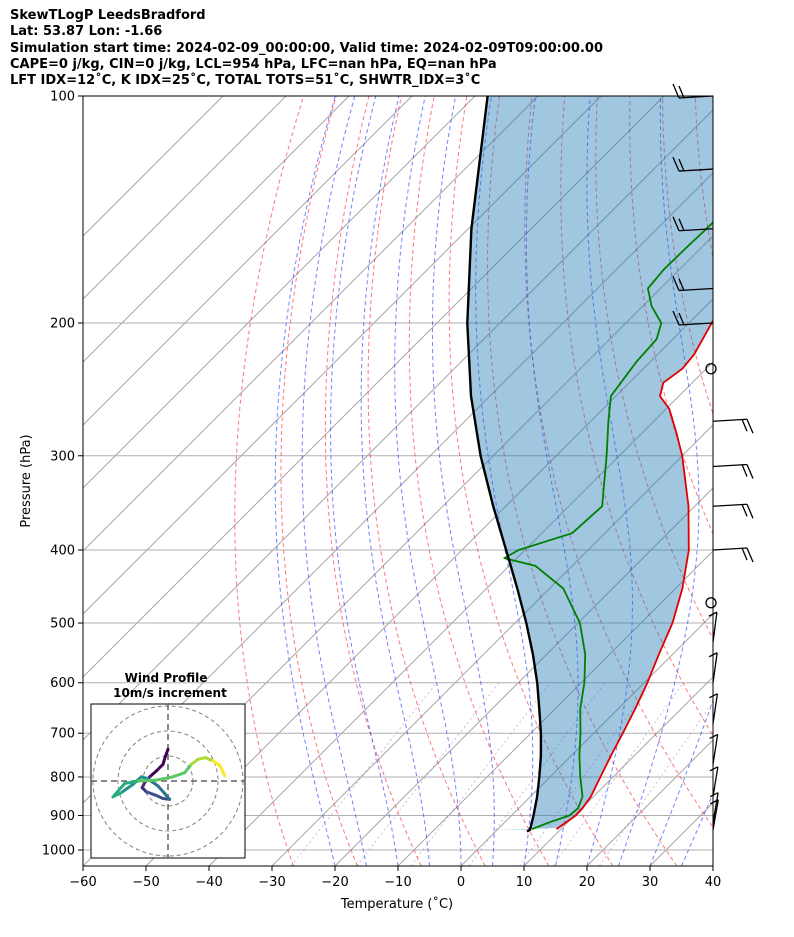 Image resolution: width=794 pixels, height=937 pixels. Describe the element at coordinates (170, 693) in the screenshot. I see `hodograph-subtitle: 10m/s increment` at that location.